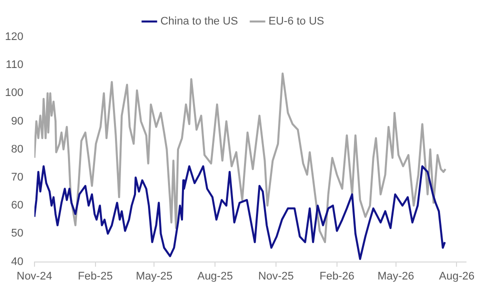 The width and height of the screenshot is (480, 288). I want to click on legend-label: China to the US, so click(199, 22).